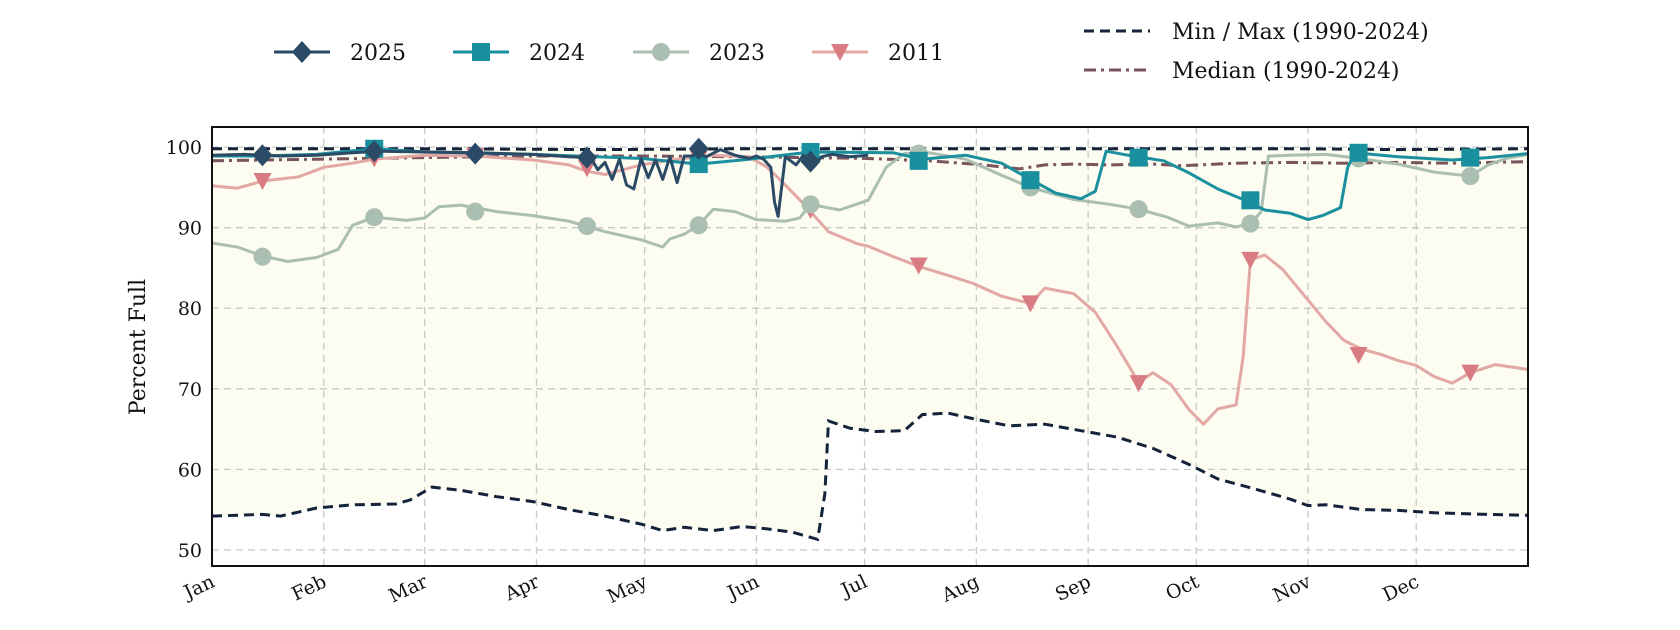 This screenshot has height=630, width=1680. What do you see at coordinates (557, 53) in the screenshot?
I see `legend-label-2024: 2024` at bounding box center [557, 53].